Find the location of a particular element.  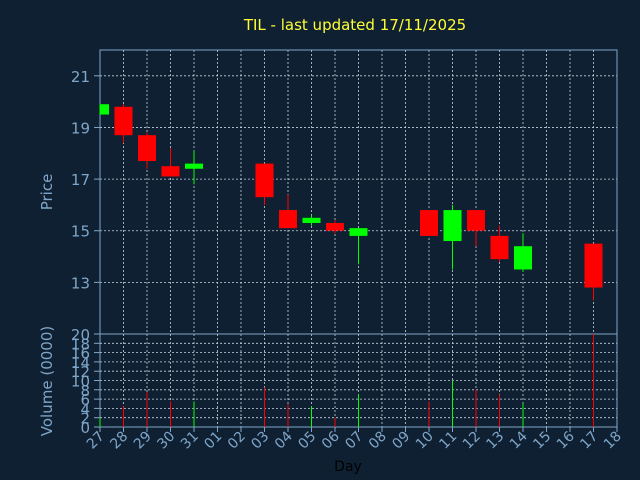

price-tick-label: 13 is located at coordinates (80, 283).